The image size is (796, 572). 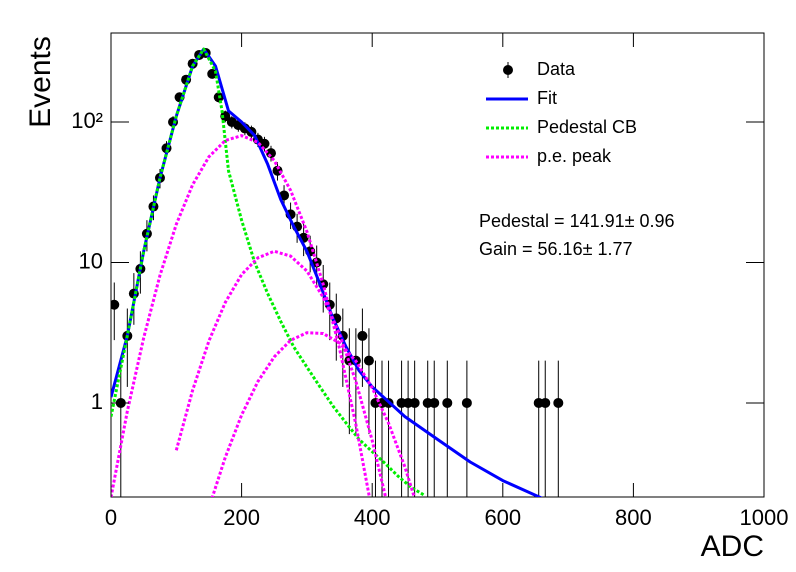 I want to click on y-tick-label: 1, so click(x=97, y=401).